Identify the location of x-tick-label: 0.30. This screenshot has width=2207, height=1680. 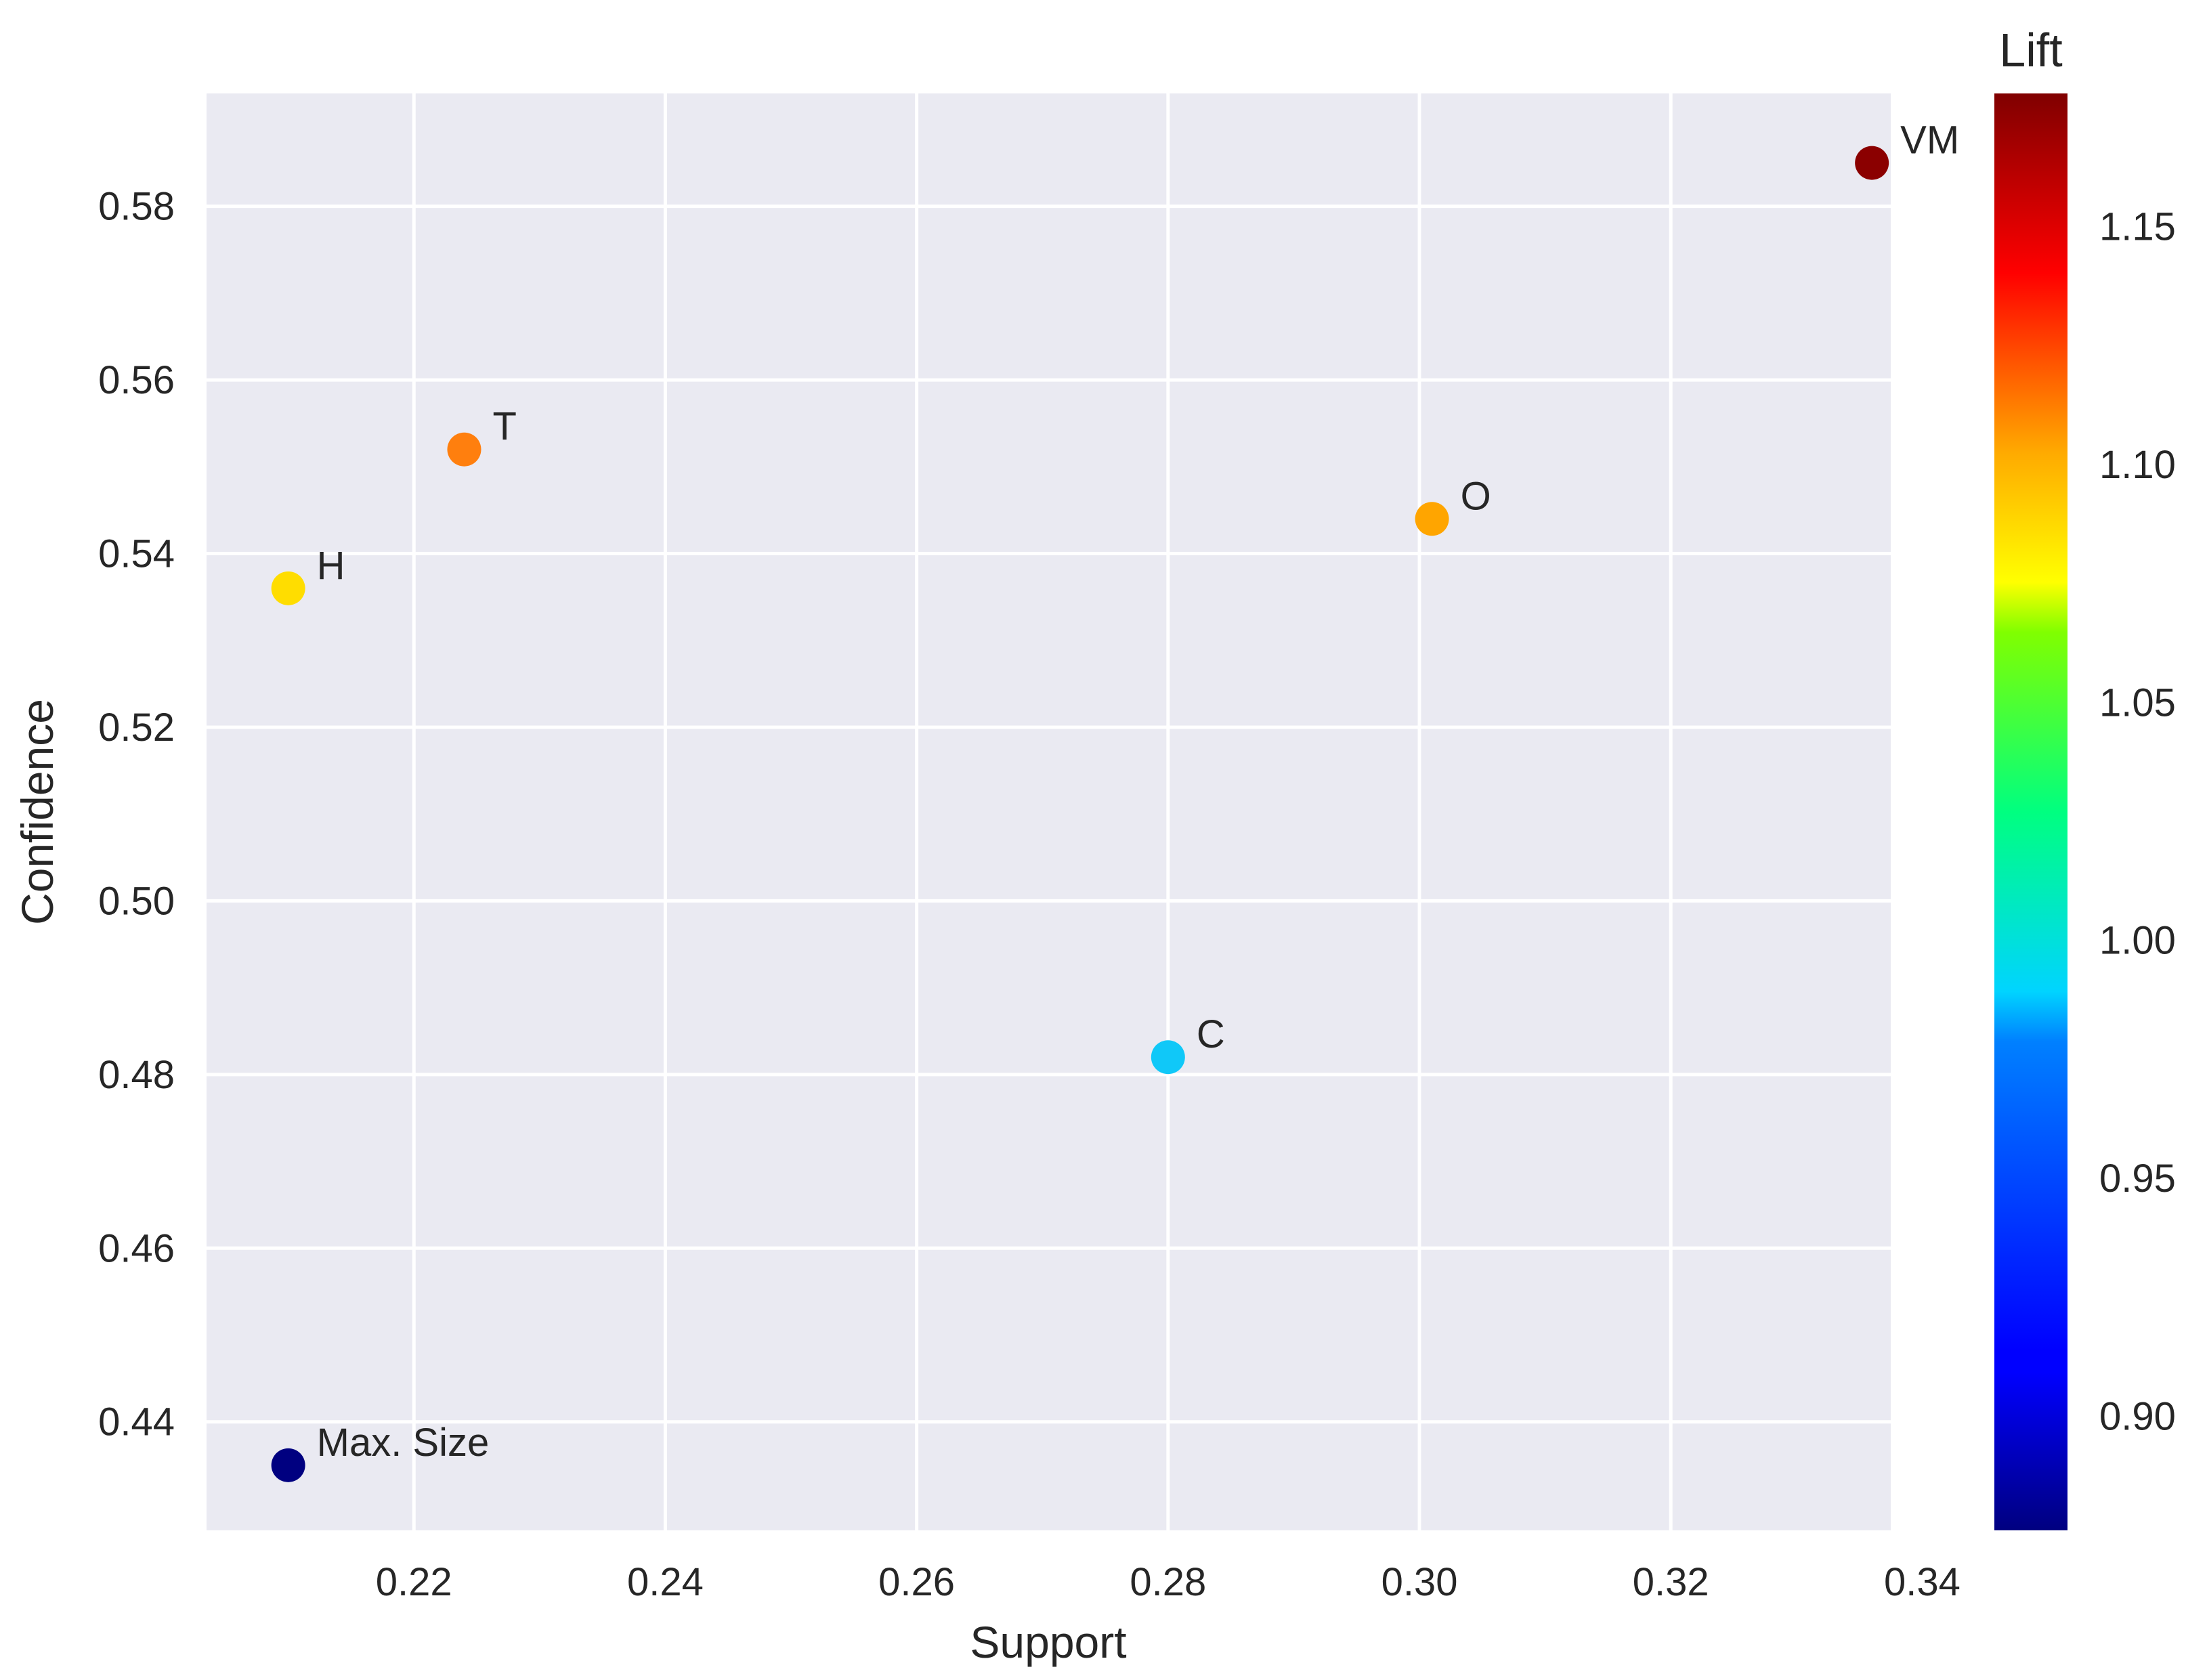
(1419, 1582).